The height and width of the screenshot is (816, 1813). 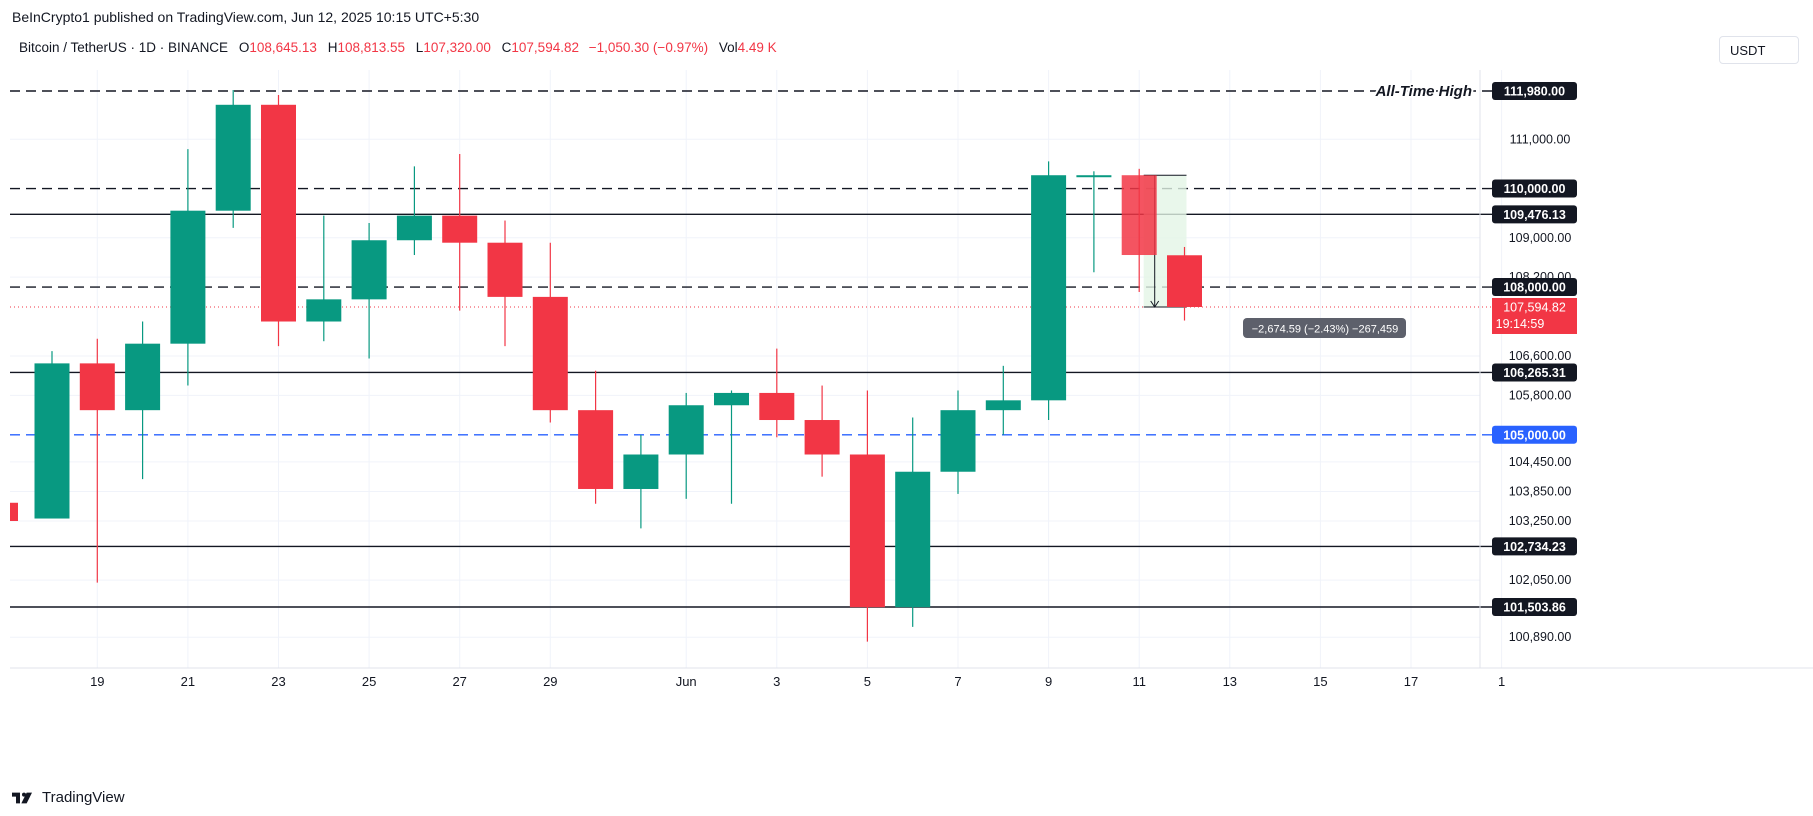 What do you see at coordinates (1534, 315) in the screenshot?
I see `last-price-tag` at bounding box center [1534, 315].